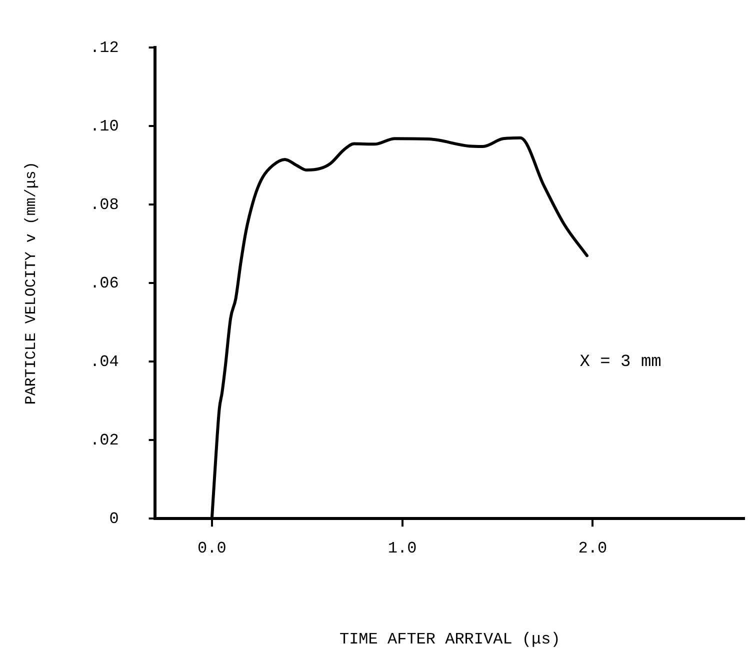 The height and width of the screenshot is (671, 753). I want to click on y-tick-label: .06, so click(104, 283).